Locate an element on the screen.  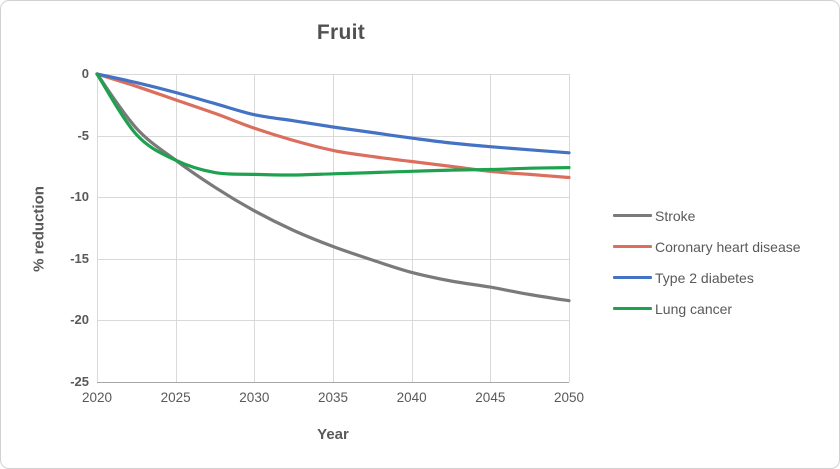
x-tick-label: 2030 is located at coordinates (254, 397).